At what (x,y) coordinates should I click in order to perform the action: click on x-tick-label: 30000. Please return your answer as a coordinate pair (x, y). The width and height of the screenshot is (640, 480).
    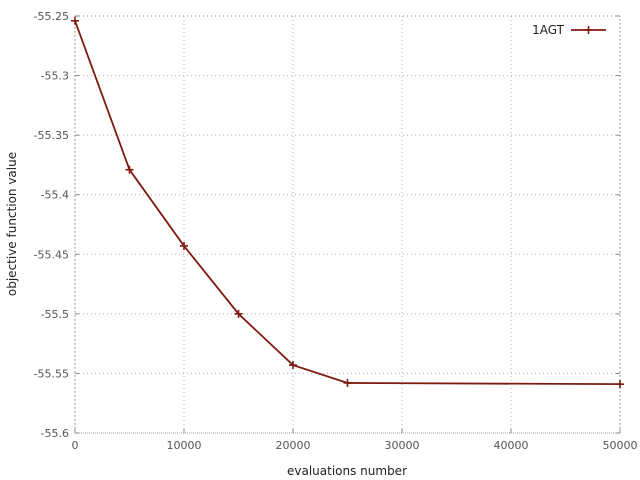
    Looking at the image, I should click on (402, 445).